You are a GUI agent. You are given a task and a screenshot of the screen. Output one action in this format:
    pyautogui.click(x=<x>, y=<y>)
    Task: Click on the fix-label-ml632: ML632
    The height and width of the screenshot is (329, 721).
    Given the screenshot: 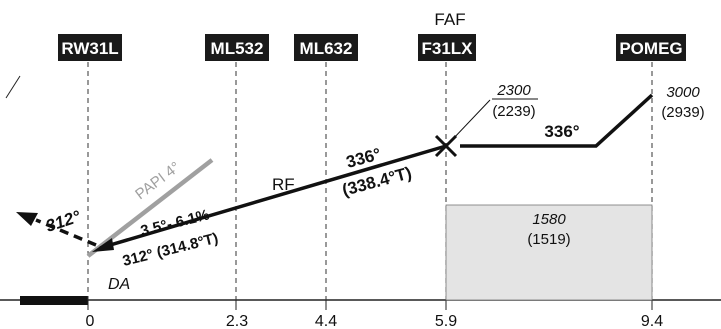 What is the action you would take?
    pyautogui.click(x=326, y=48)
    